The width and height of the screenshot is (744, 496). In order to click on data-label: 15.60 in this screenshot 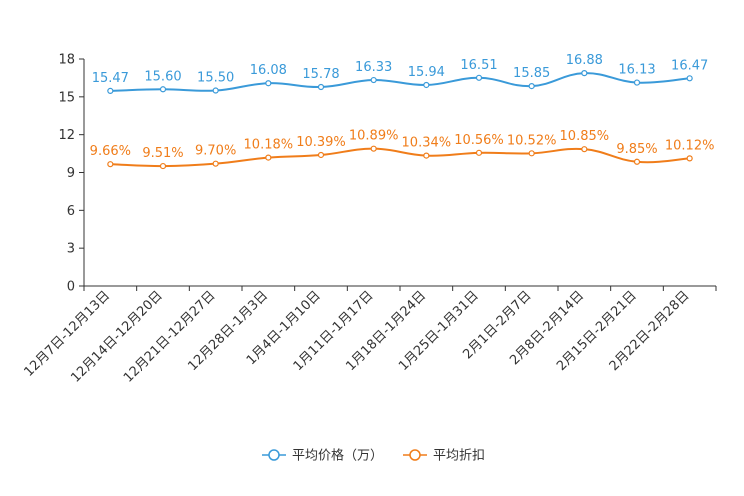, I will do `click(162, 76)`.